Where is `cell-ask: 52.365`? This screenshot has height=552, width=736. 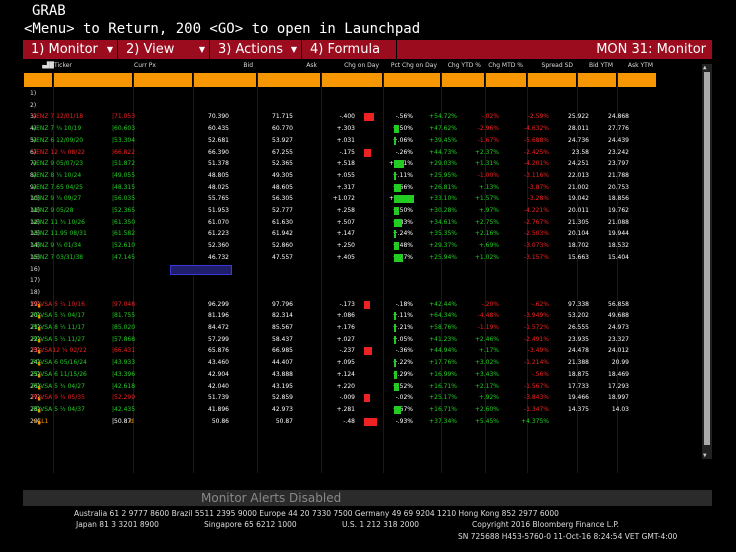
cell-ask: 52.365 is located at coordinates (282, 164).